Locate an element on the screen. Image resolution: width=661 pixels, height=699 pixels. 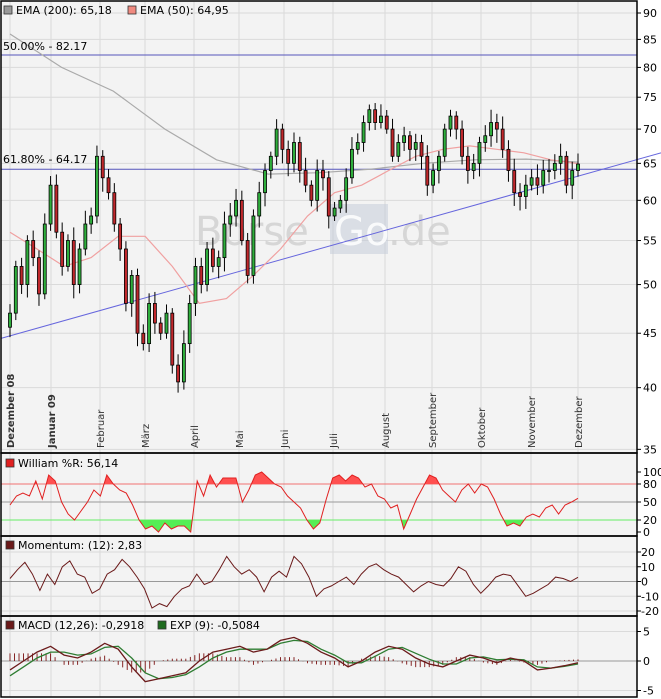
williams-legend-label: William %R: 56,14 is located at coordinates (68, 463).